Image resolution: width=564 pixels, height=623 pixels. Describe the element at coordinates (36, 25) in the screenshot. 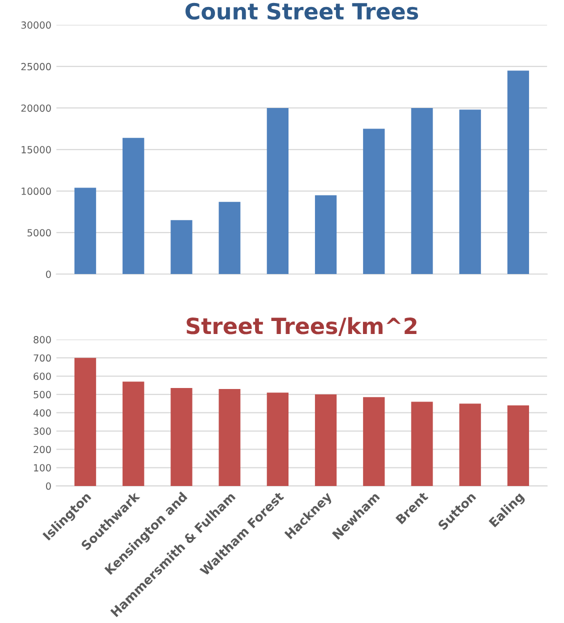

I see `y-tick-label: 30000` at that location.